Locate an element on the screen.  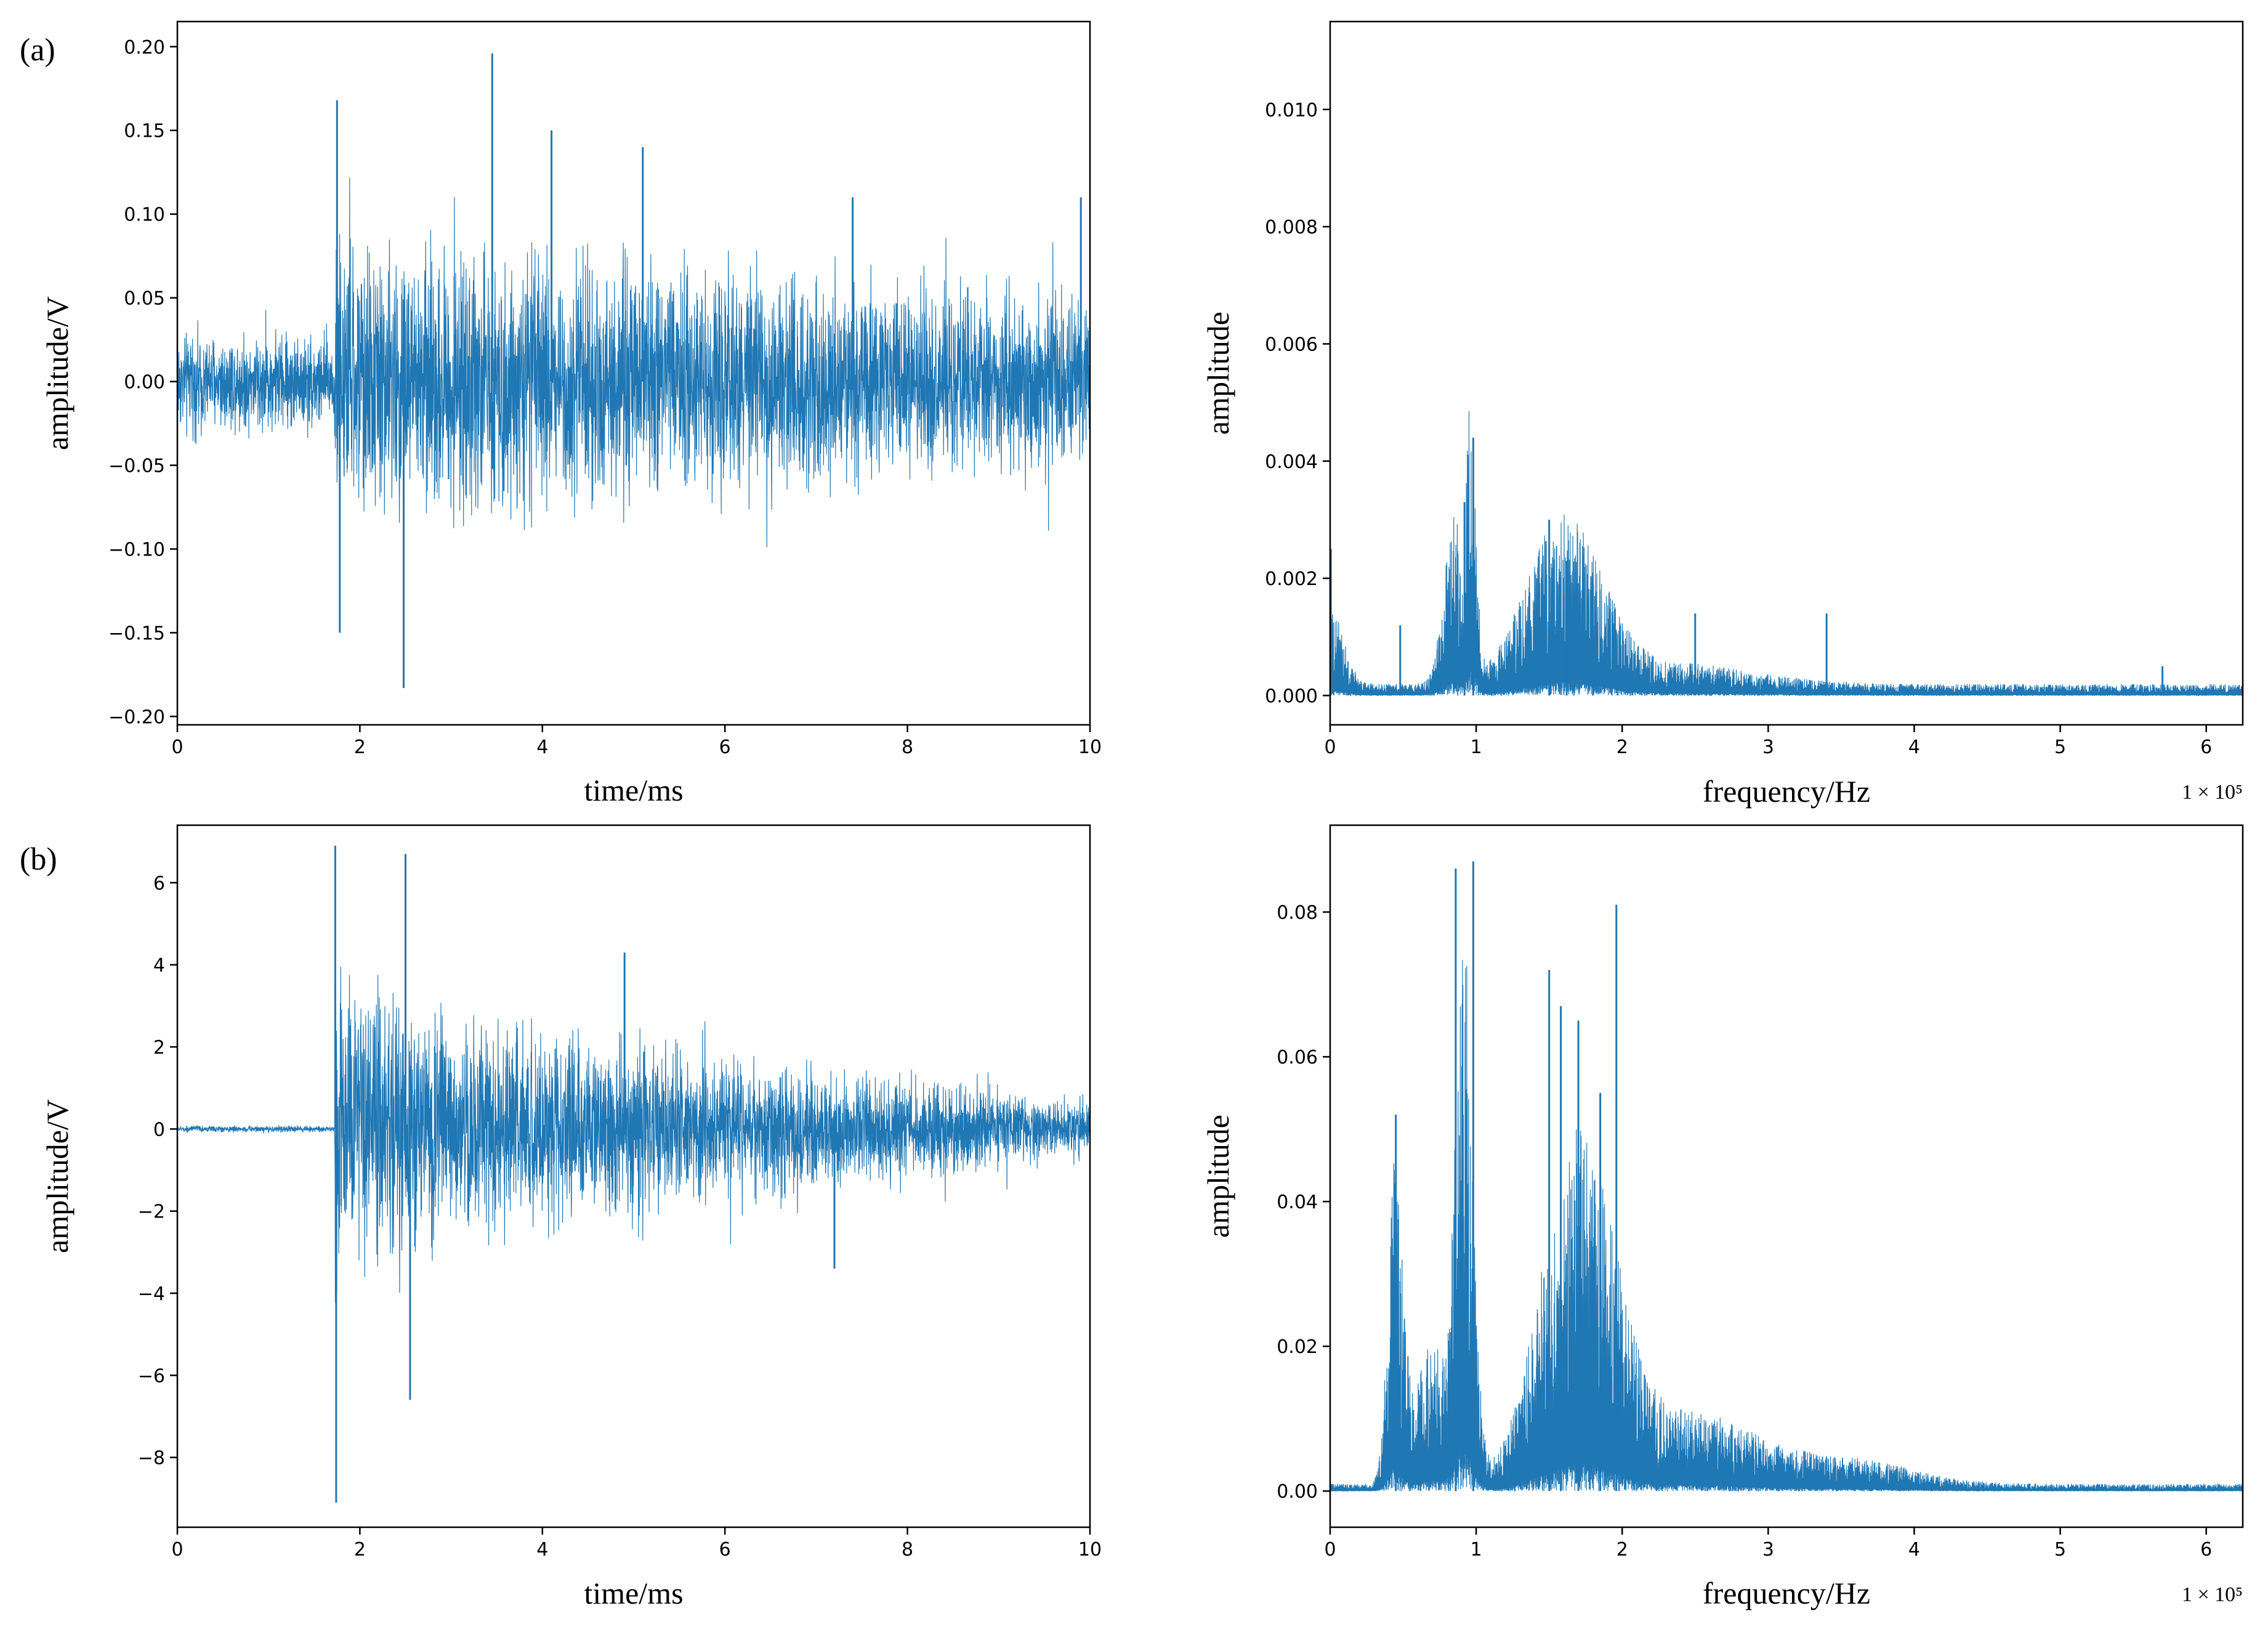
y-tick-label: 6 is located at coordinates (159, 883).